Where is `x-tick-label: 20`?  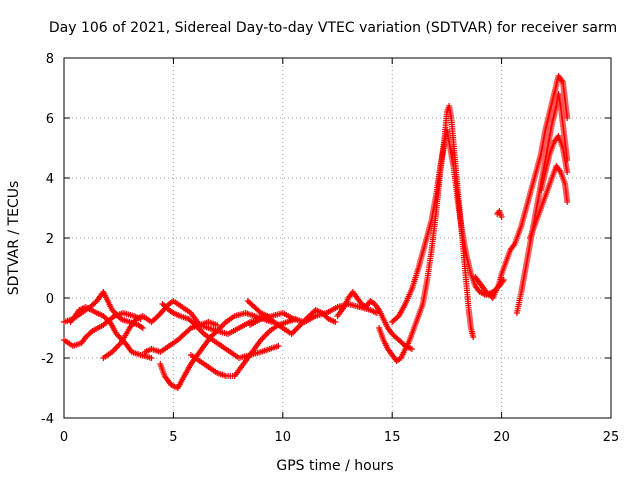 x-tick-label: 20 is located at coordinates (501, 437).